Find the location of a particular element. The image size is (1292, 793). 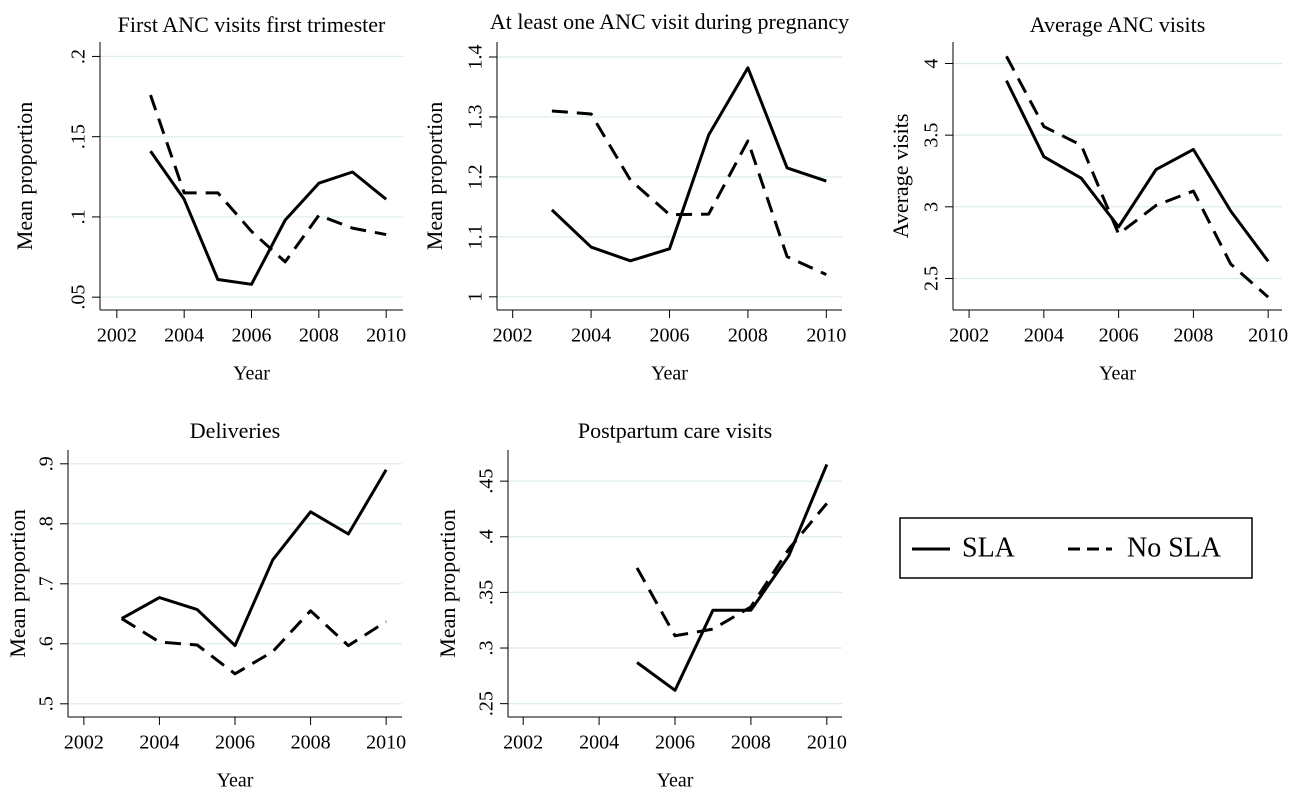

y-tick-label: .3 is located at coordinates (487, 648).